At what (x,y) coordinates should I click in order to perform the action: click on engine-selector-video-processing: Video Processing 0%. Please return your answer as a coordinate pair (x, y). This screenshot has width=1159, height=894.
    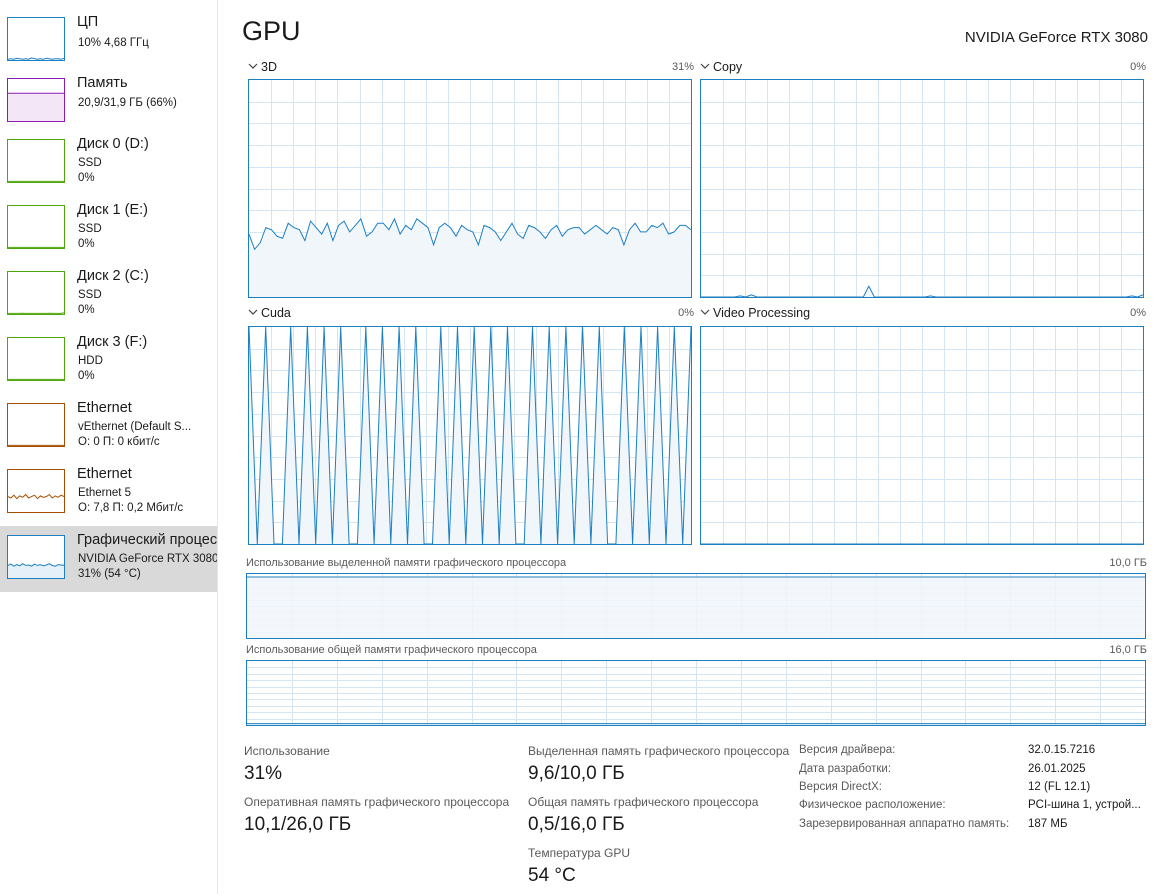
    Looking at the image, I should click on (923, 314).